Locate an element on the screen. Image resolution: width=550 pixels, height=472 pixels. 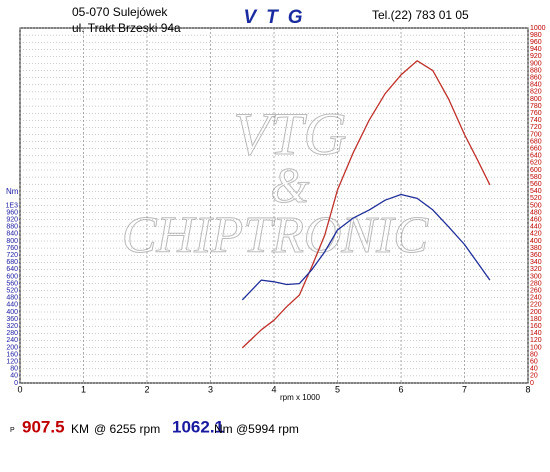
y2-tick-label: 600 is located at coordinates (12, 276).